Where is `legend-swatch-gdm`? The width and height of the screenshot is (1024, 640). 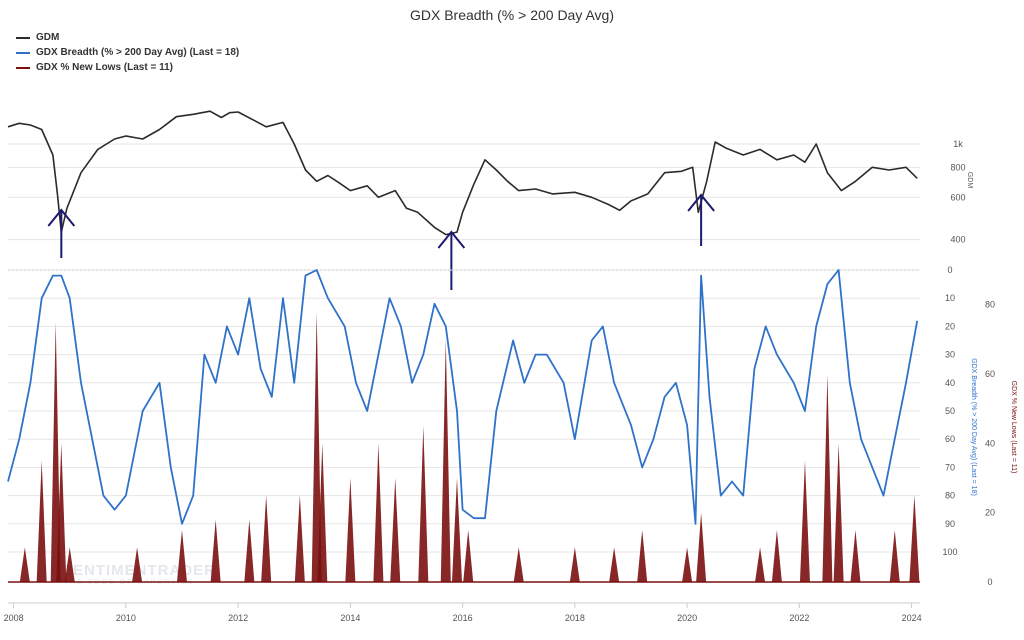
legend-swatch-gdm is located at coordinates (23, 37).